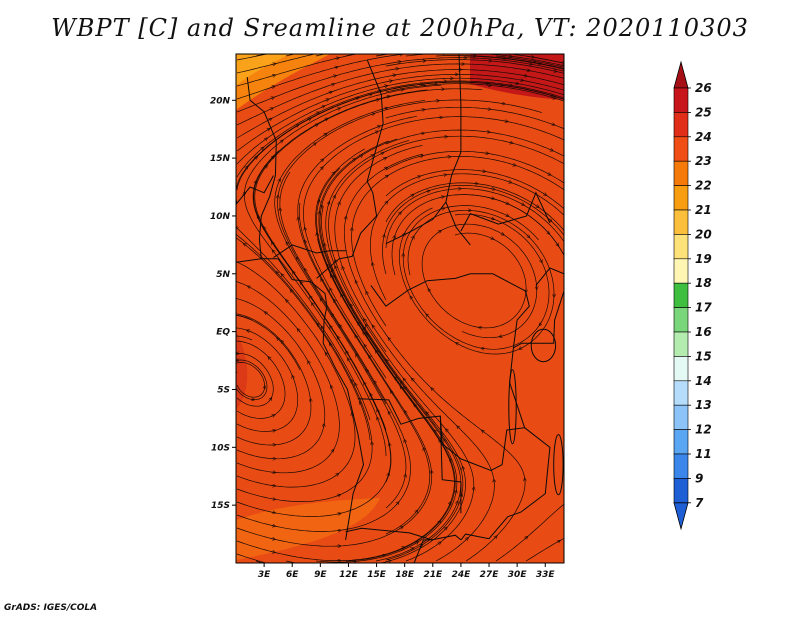 This screenshot has width=800, height=618. I want to click on y-tick-label: 5S, so click(223, 390).